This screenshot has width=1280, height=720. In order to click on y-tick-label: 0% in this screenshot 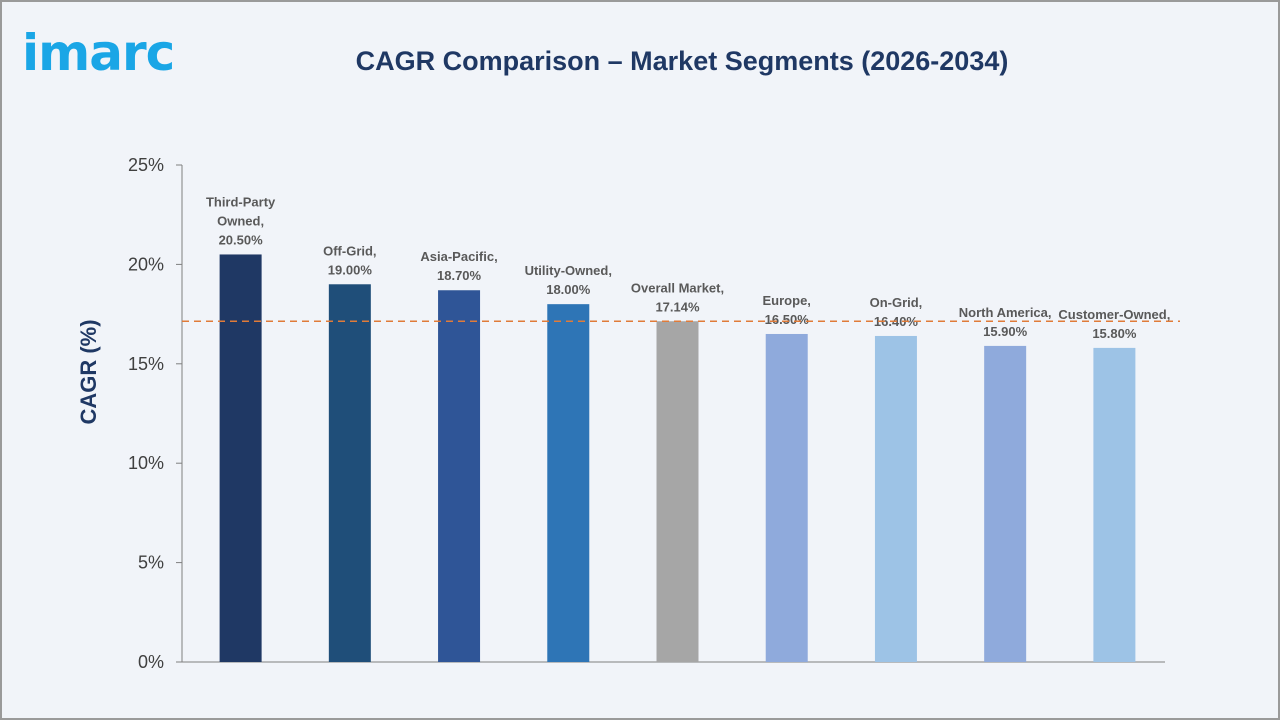, I will do `click(151, 662)`.